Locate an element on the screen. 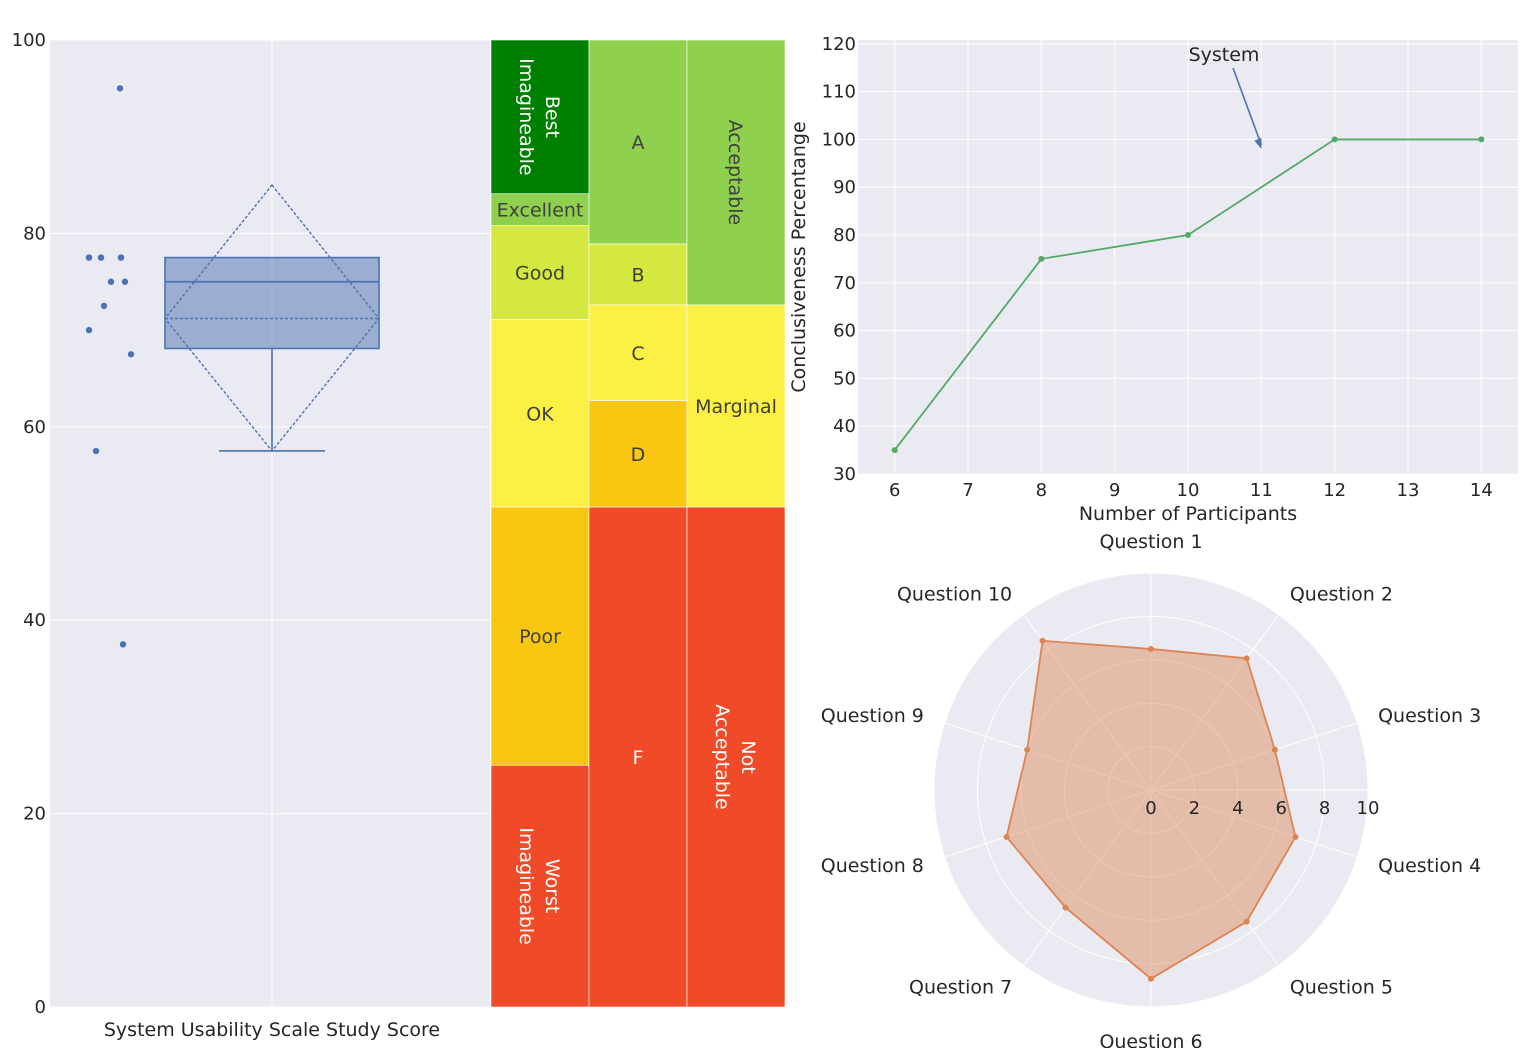  grade-label: Poor is located at coordinates (540, 637).